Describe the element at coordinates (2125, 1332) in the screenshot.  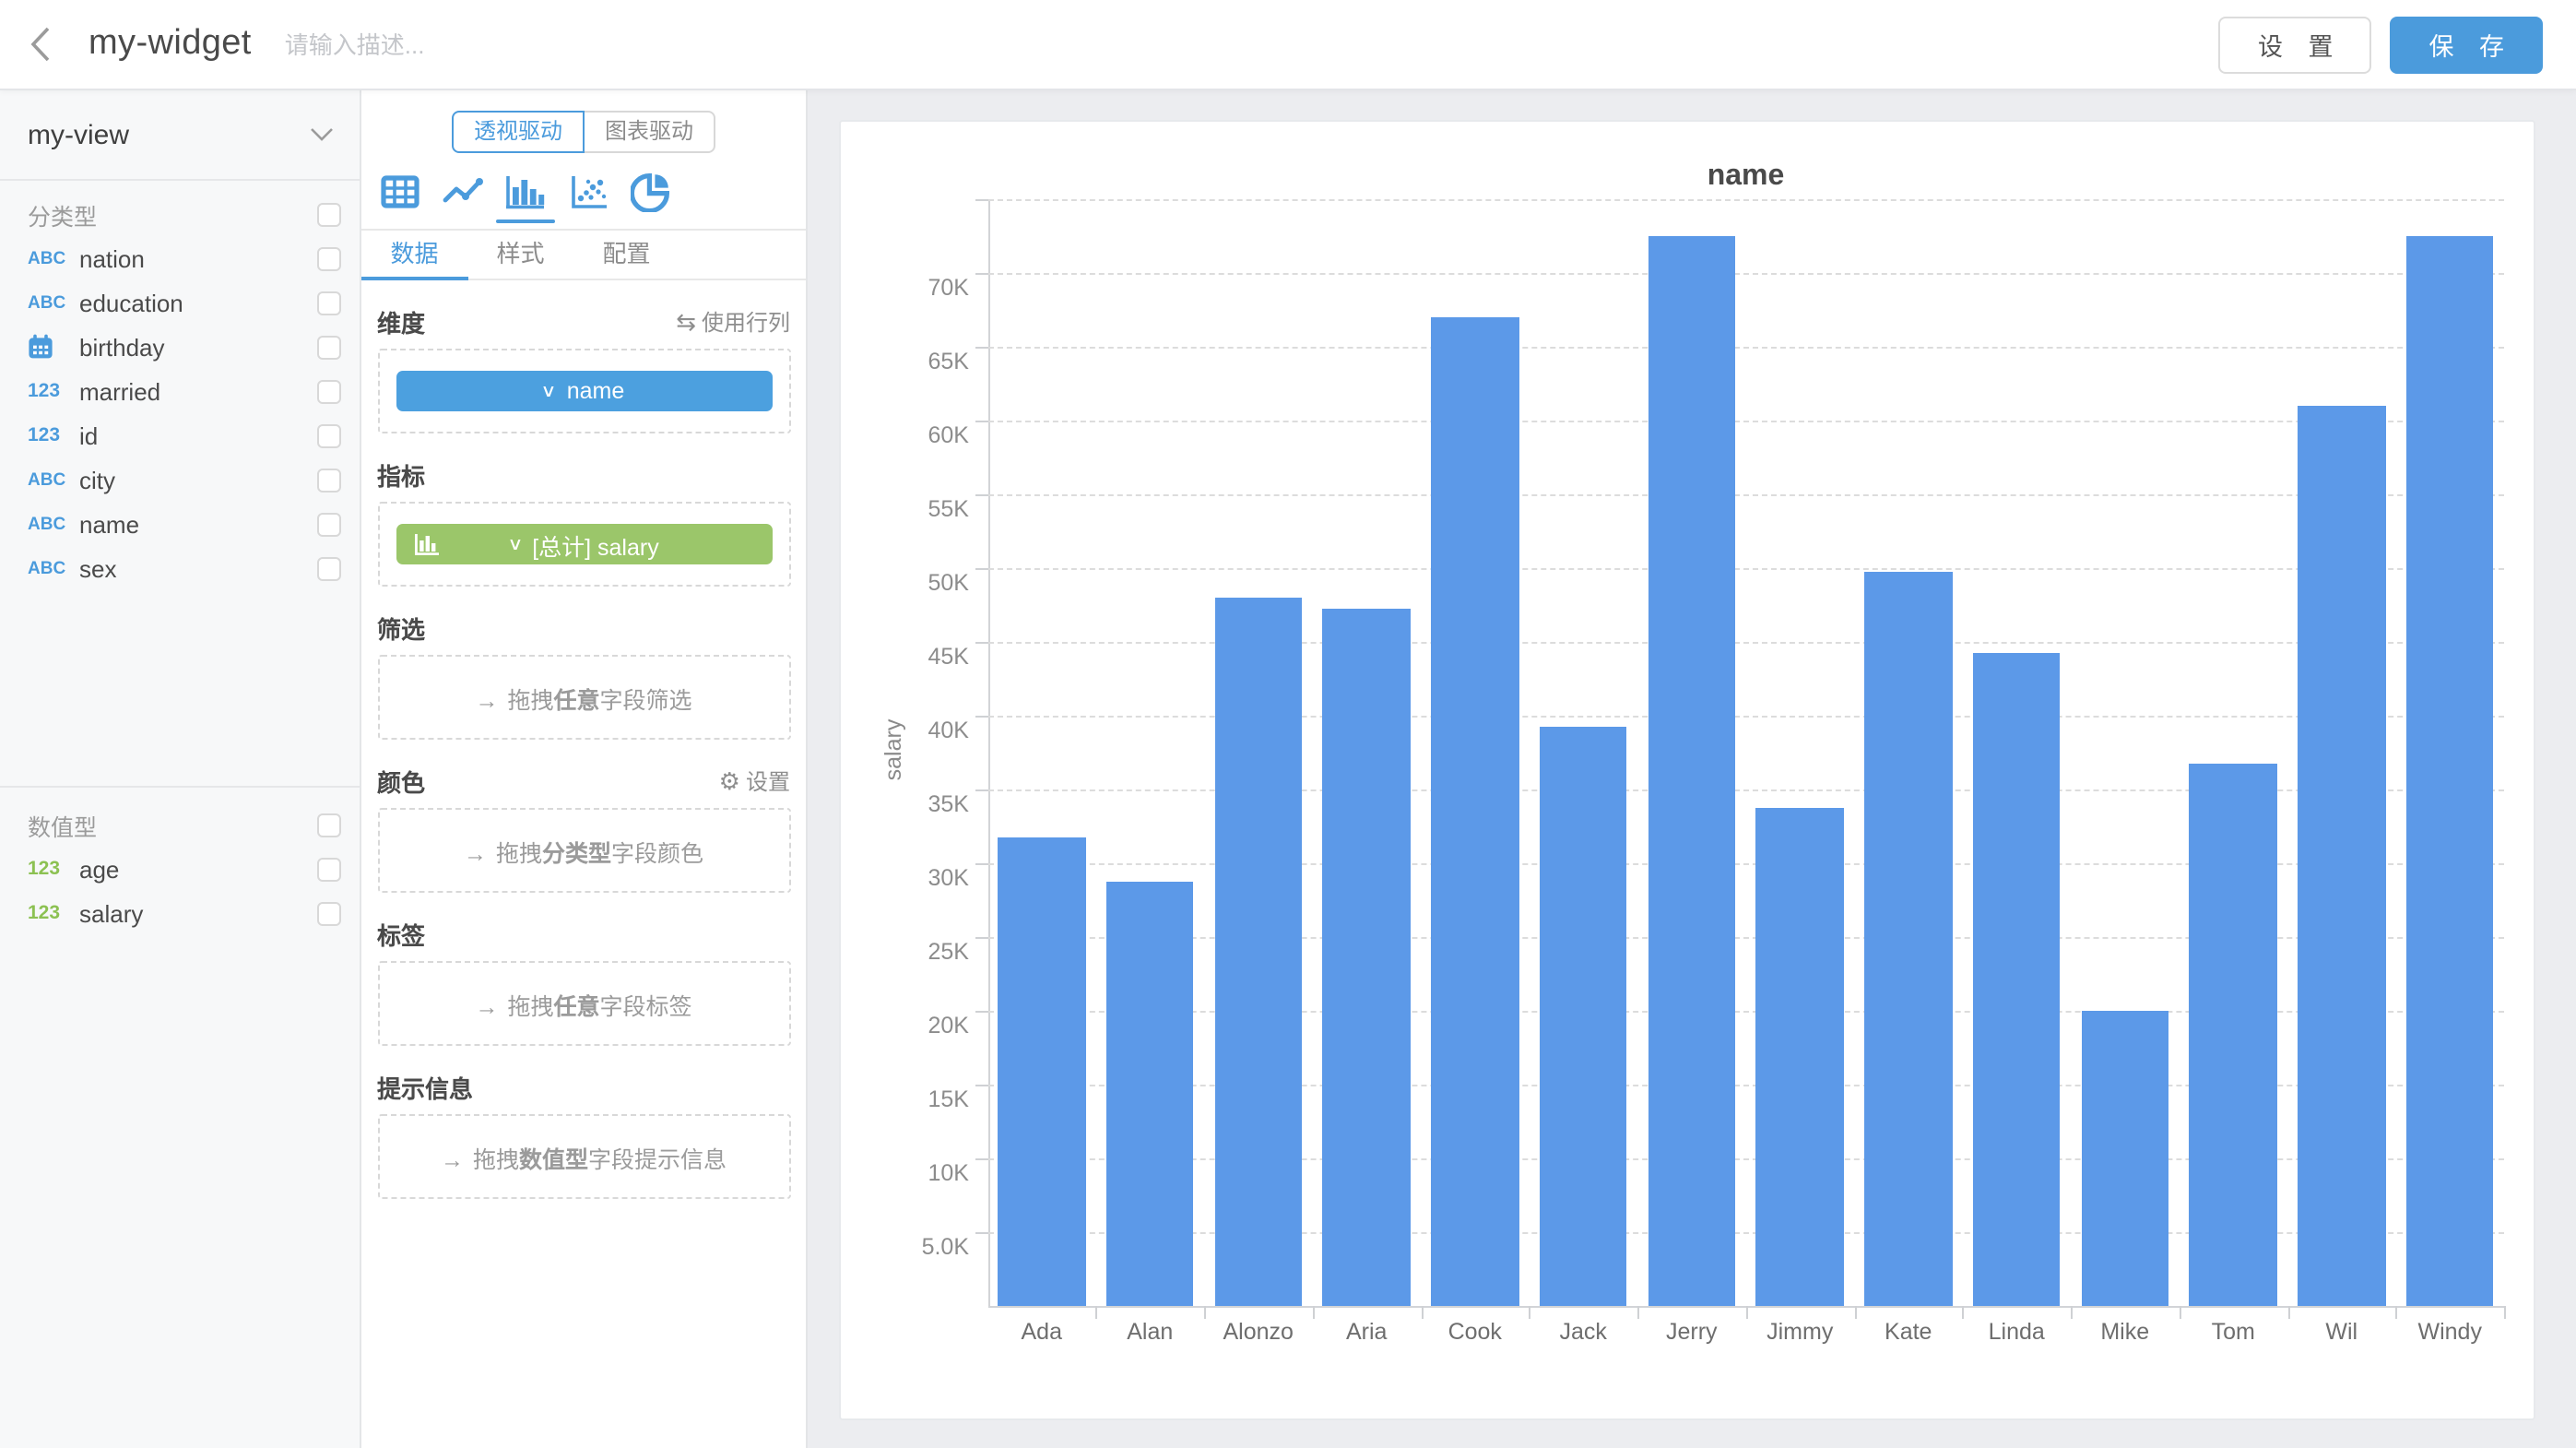
I see `x-tick-label: Mike` at that location.